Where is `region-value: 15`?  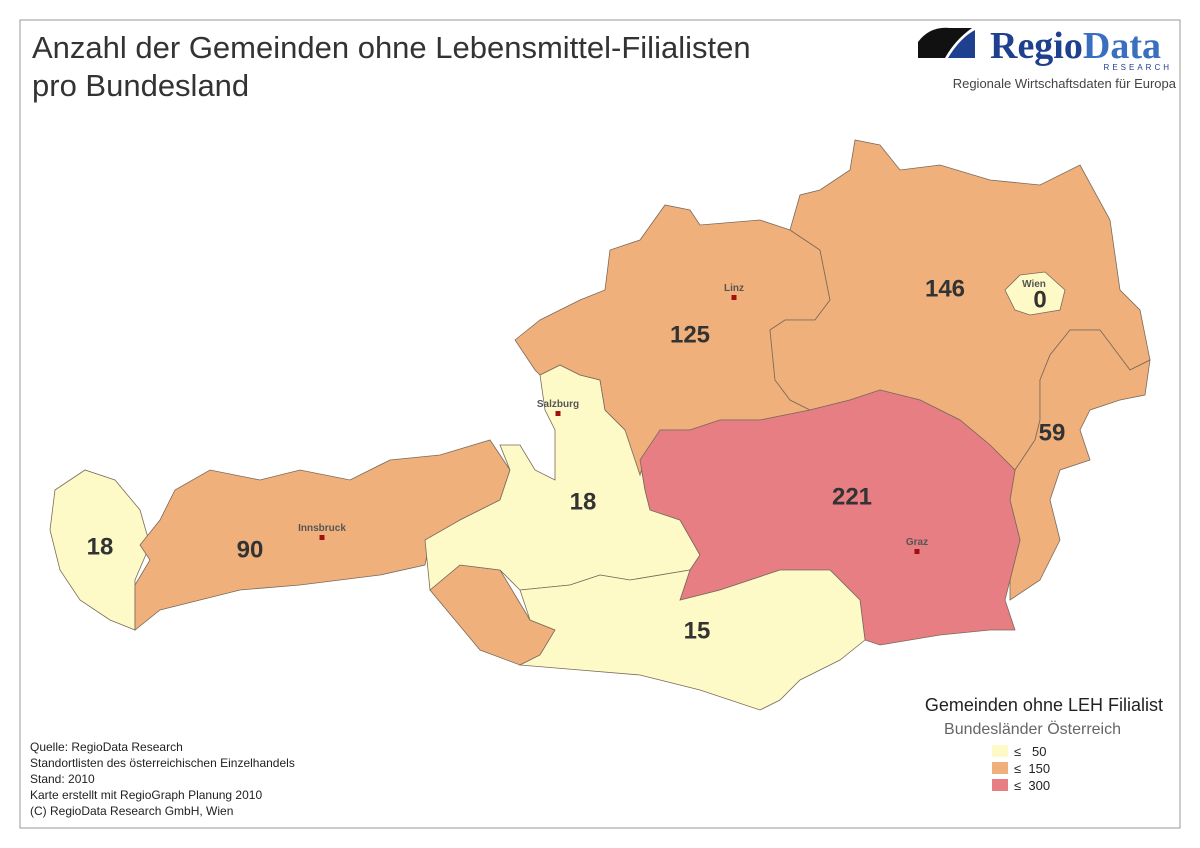
region-value: 15 is located at coordinates (697, 630).